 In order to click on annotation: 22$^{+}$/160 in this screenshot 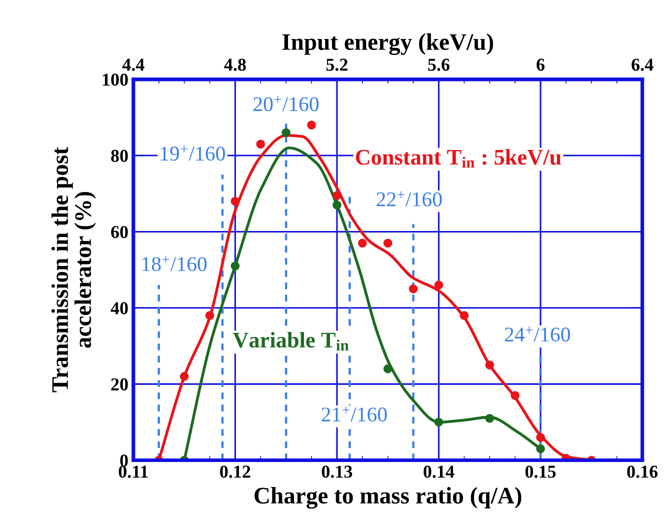, I will do `click(409, 198)`.